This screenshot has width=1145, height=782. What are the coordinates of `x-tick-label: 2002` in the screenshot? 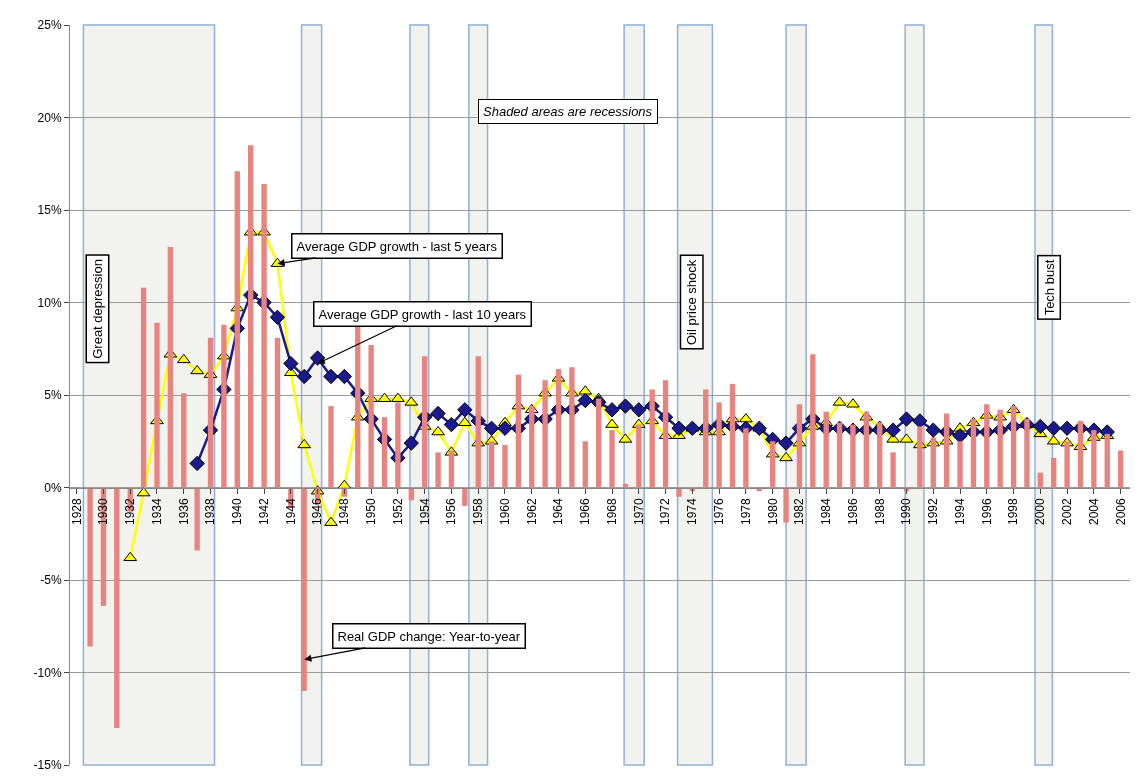 It's located at (1067, 511).